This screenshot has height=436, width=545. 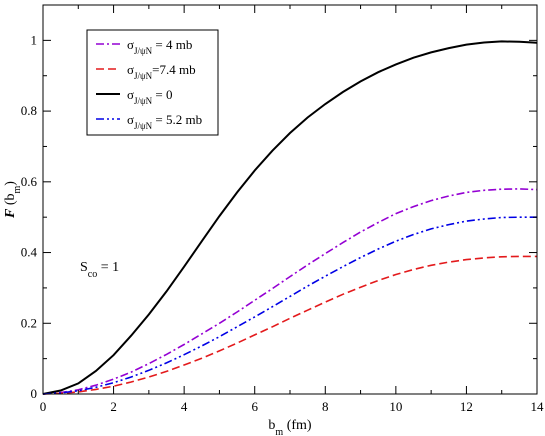 I want to click on x-tick-label: 8, so click(x=325, y=406).